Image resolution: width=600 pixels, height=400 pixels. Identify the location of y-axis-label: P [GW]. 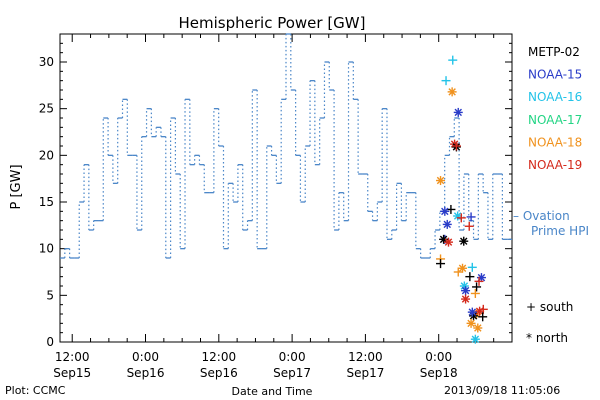
(16, 186).